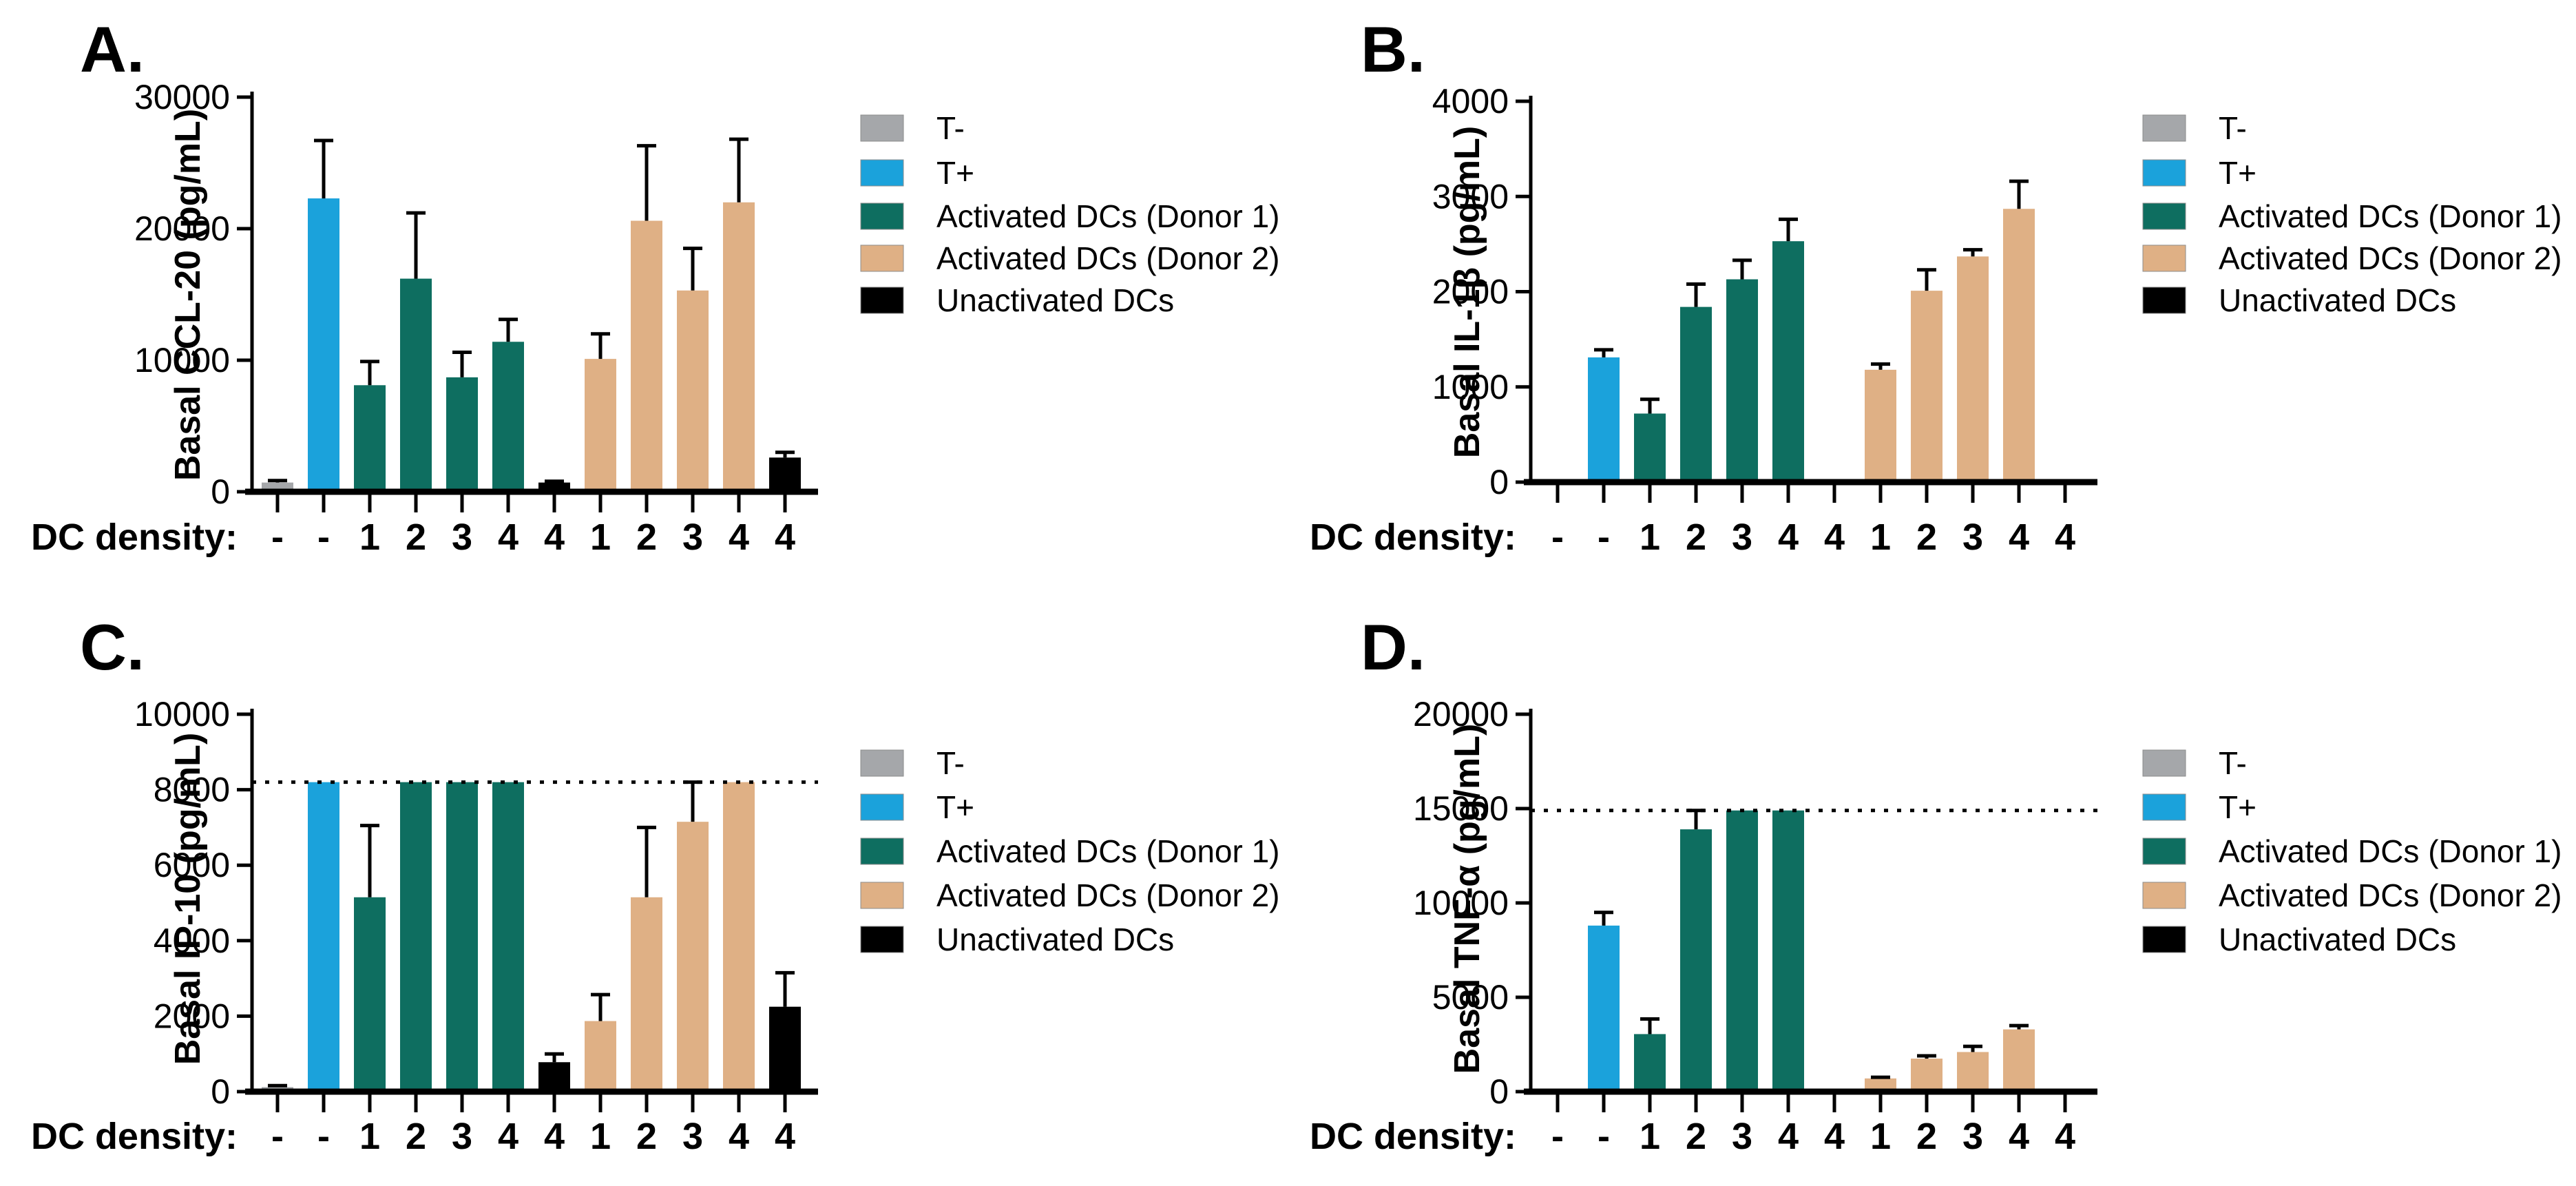  Describe the element at coordinates (192, 790) in the screenshot. I see `y-tick-label: 8000` at that location.